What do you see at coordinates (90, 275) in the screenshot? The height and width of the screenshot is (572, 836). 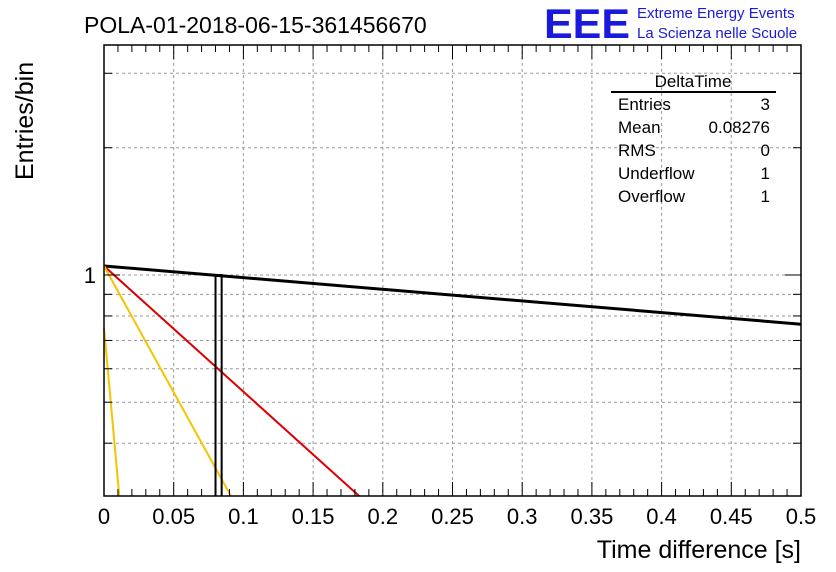 I see `y-tick-label: 1` at bounding box center [90, 275].